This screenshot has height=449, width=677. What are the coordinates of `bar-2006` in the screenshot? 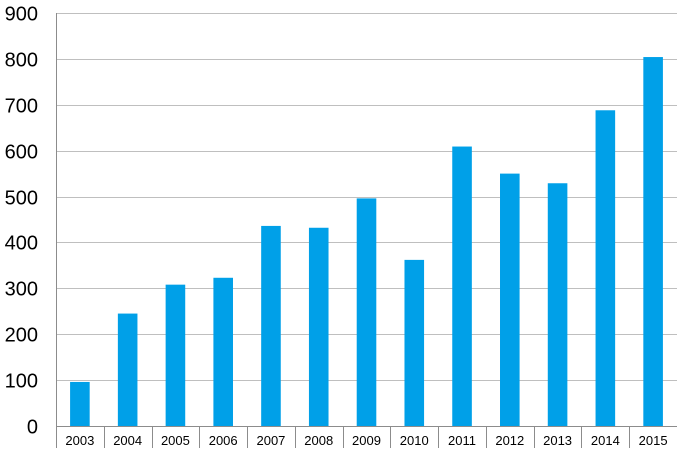 It's located at (223, 351).